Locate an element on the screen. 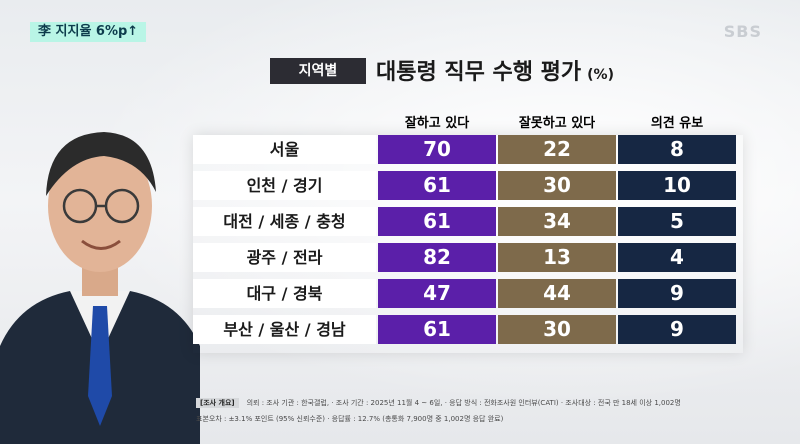 The image size is (800, 444). value-good: 82 is located at coordinates (437, 257).